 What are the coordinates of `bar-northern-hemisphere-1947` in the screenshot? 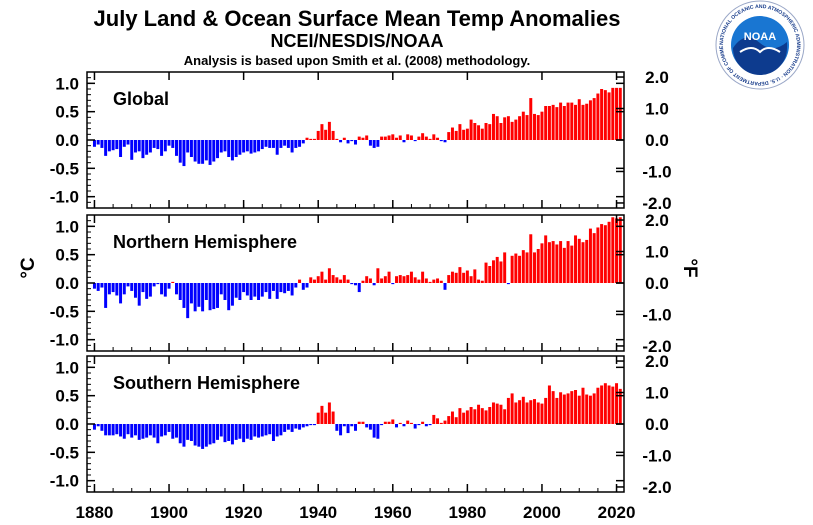 It's located at (344, 279).